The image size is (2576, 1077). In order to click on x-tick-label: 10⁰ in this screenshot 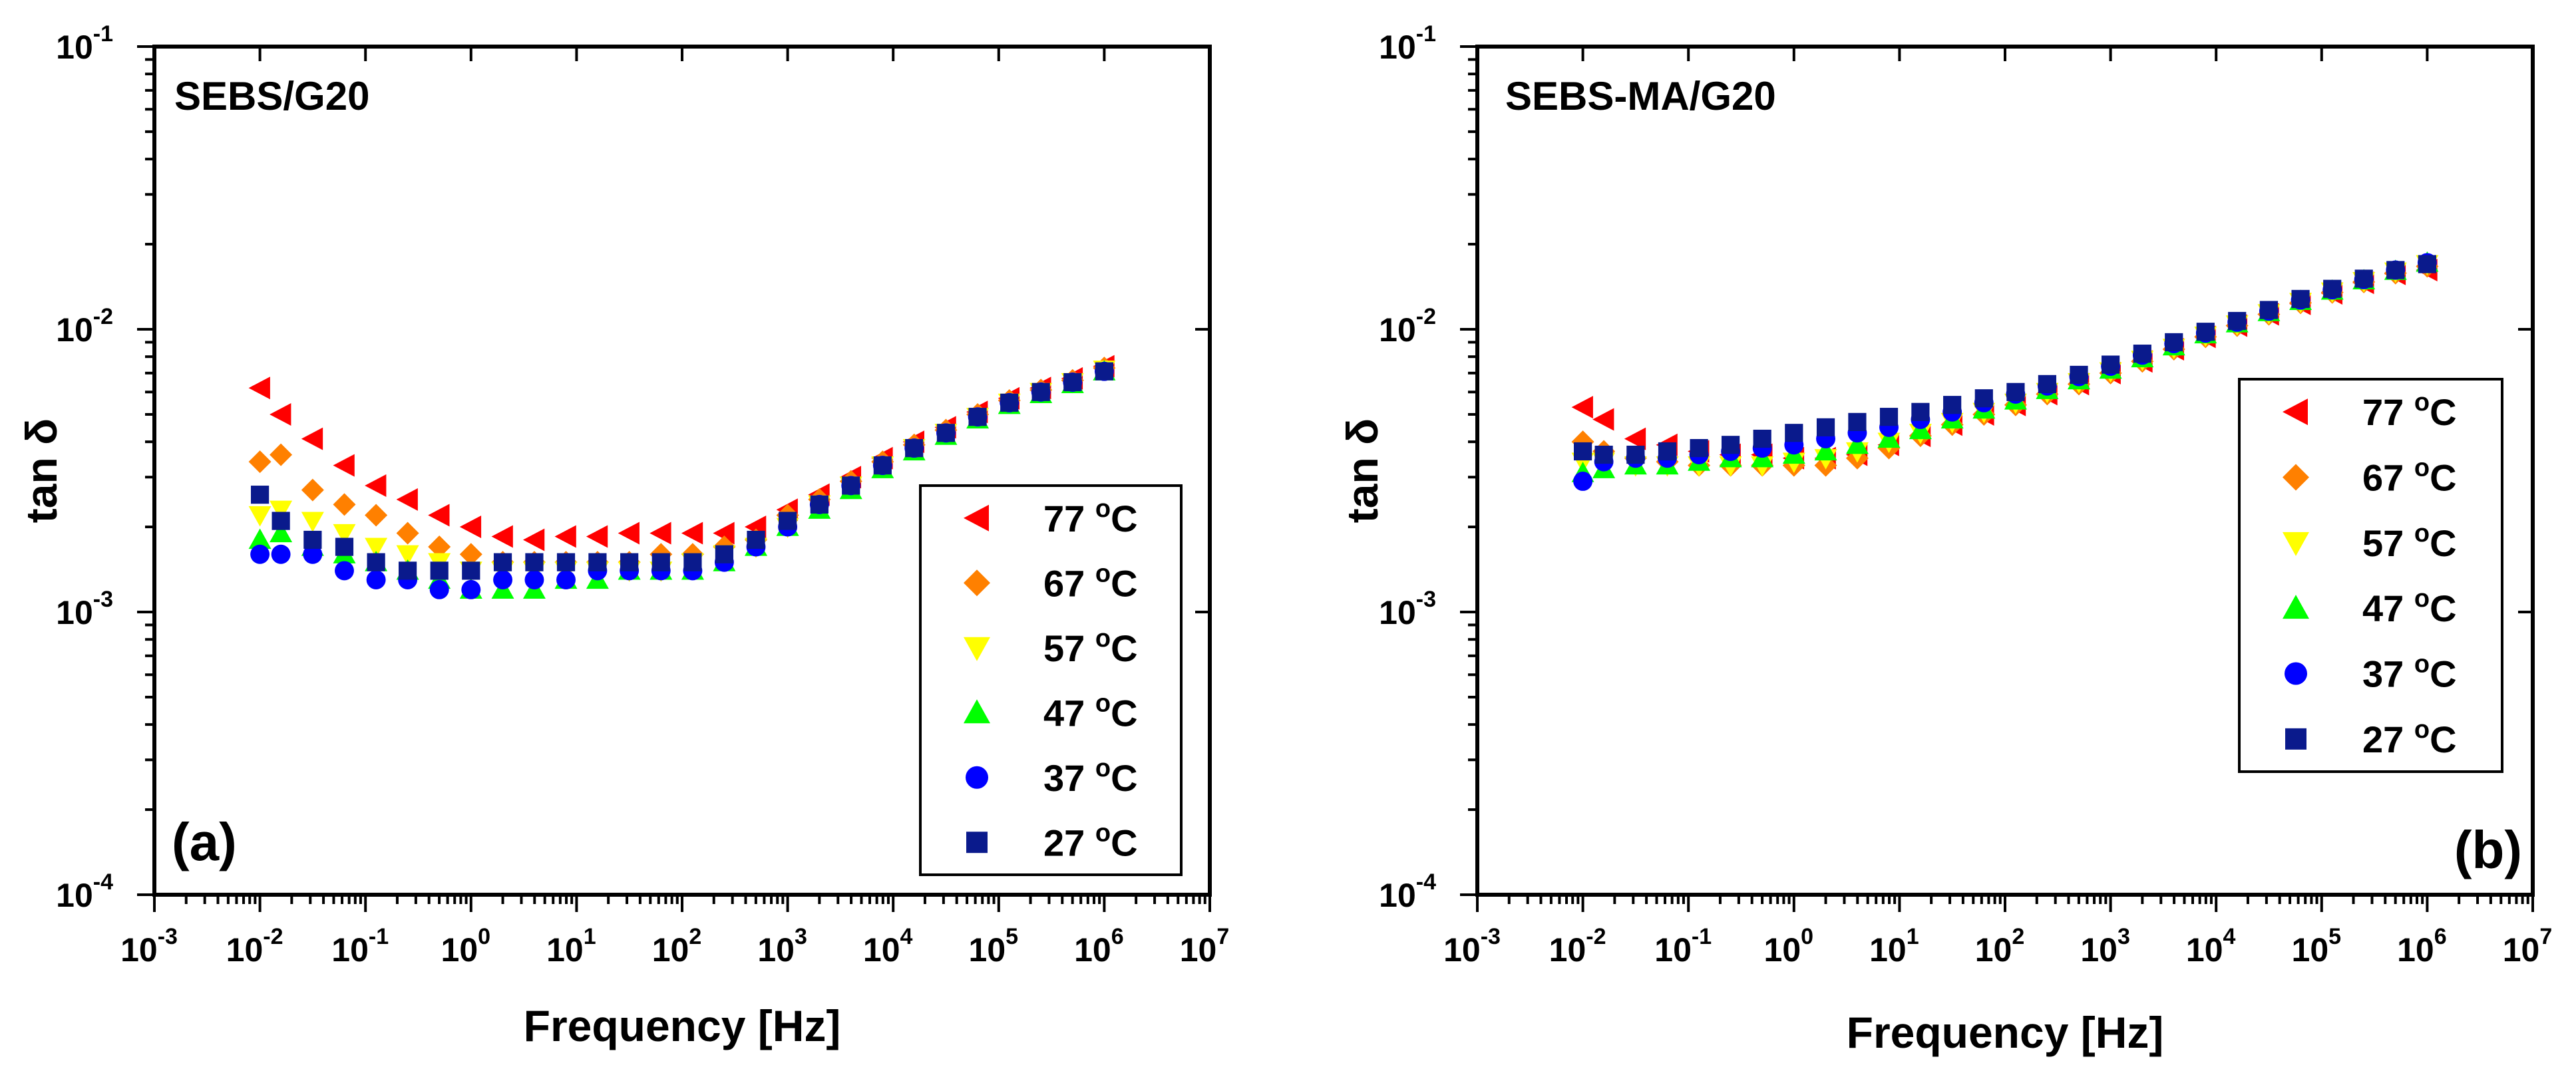, I will do `click(1789, 946)`.